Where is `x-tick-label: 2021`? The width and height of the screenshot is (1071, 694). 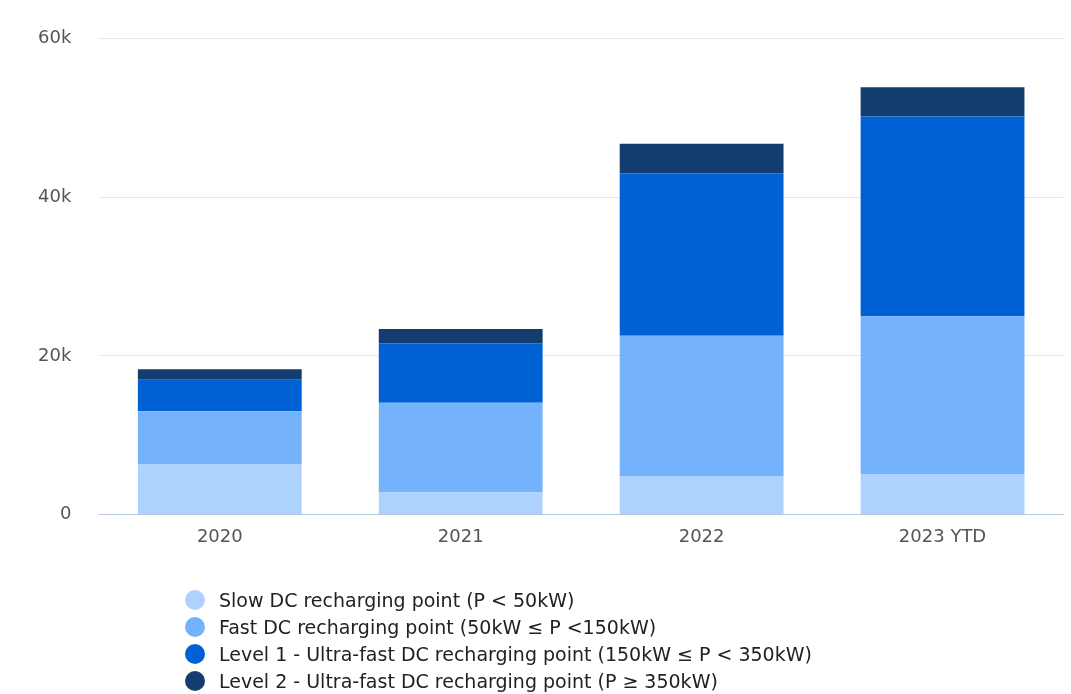
x-tick-label: 2021 is located at coordinates (460, 535).